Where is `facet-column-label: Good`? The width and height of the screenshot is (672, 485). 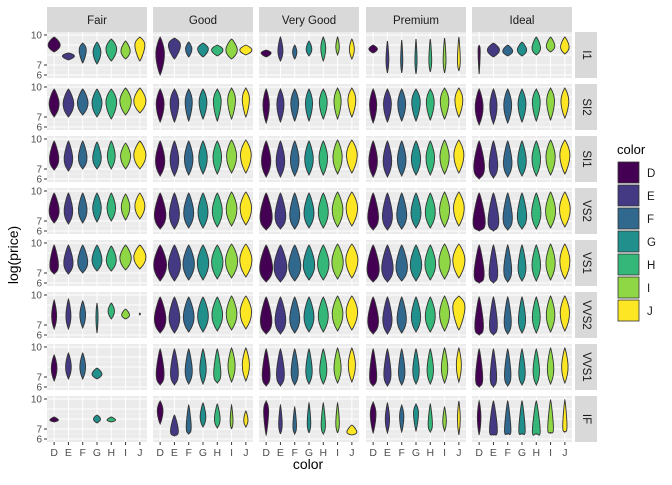
facet-column-label: Good is located at coordinates (203, 21).